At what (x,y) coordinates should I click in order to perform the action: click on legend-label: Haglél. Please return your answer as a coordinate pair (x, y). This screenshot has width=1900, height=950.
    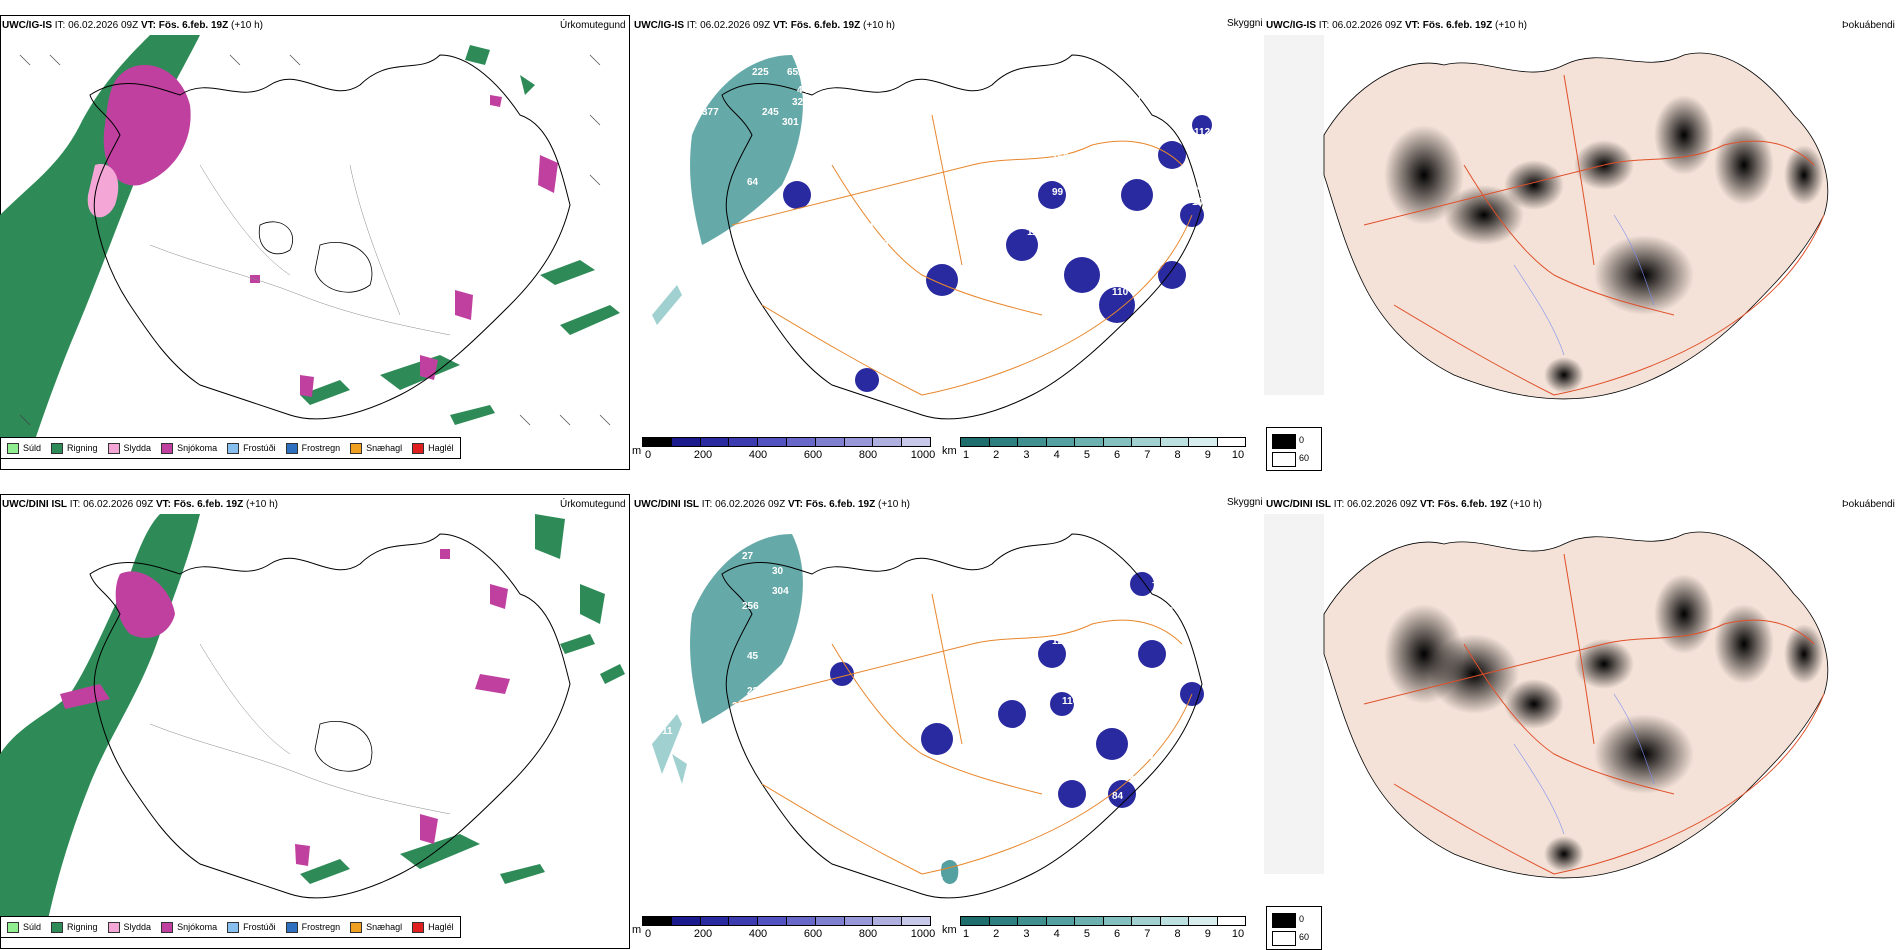
    Looking at the image, I should click on (441, 927).